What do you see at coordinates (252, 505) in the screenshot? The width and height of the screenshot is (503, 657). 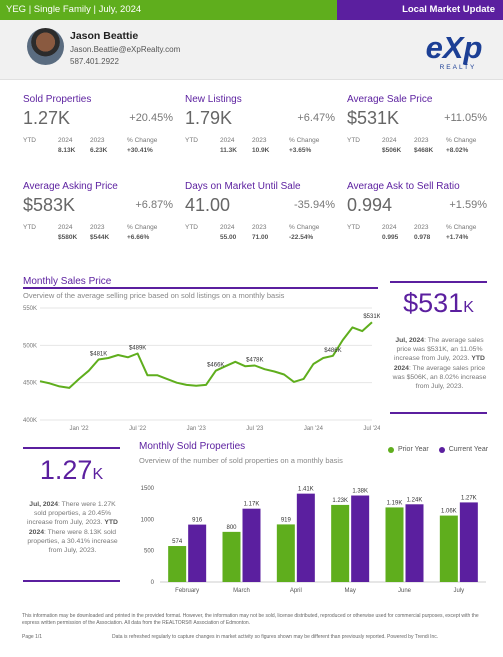 I see `bar-value-label: 1.17K` at bounding box center [252, 505].